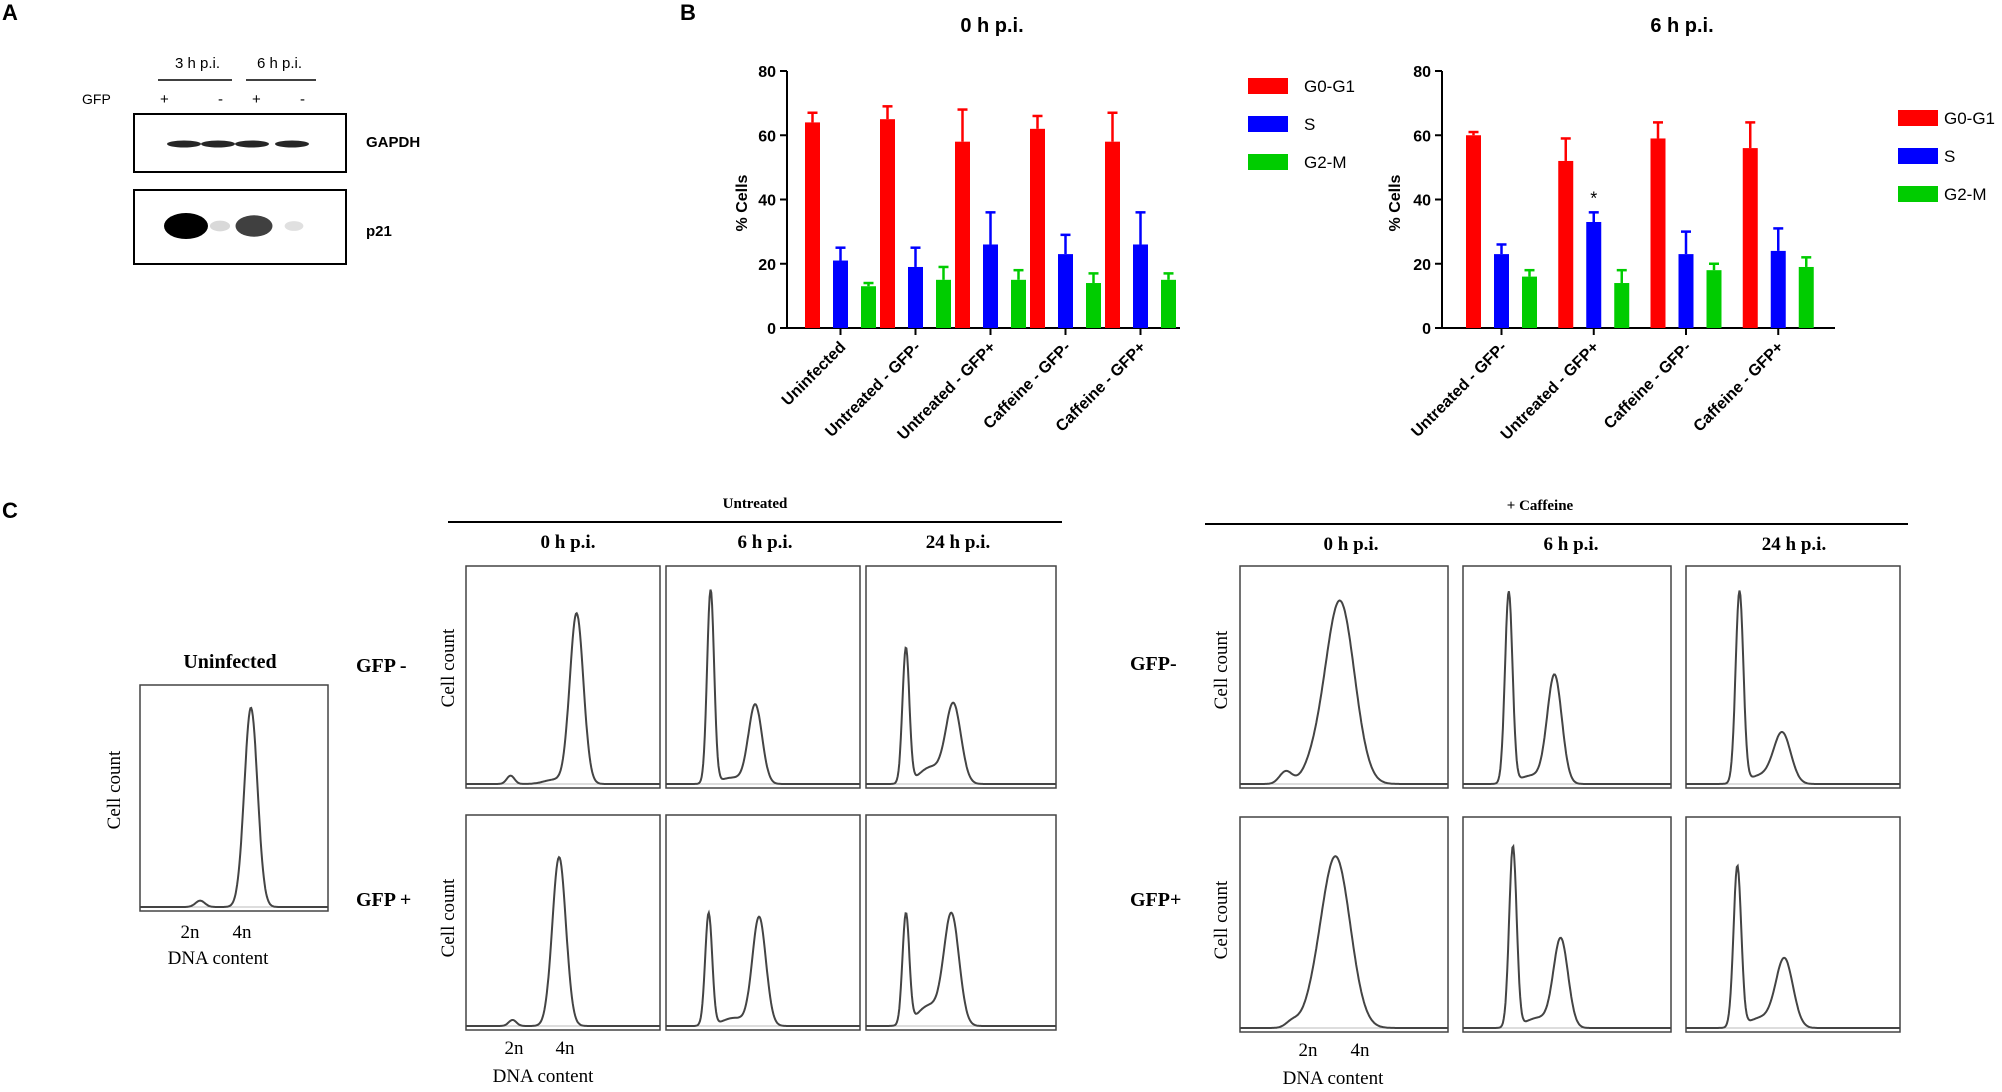 The height and width of the screenshot is (1092, 2002). Describe the element at coordinates (961, 715) in the screenshot. I see `histogram-untreated-gfp-minus-24h-trace` at that location.